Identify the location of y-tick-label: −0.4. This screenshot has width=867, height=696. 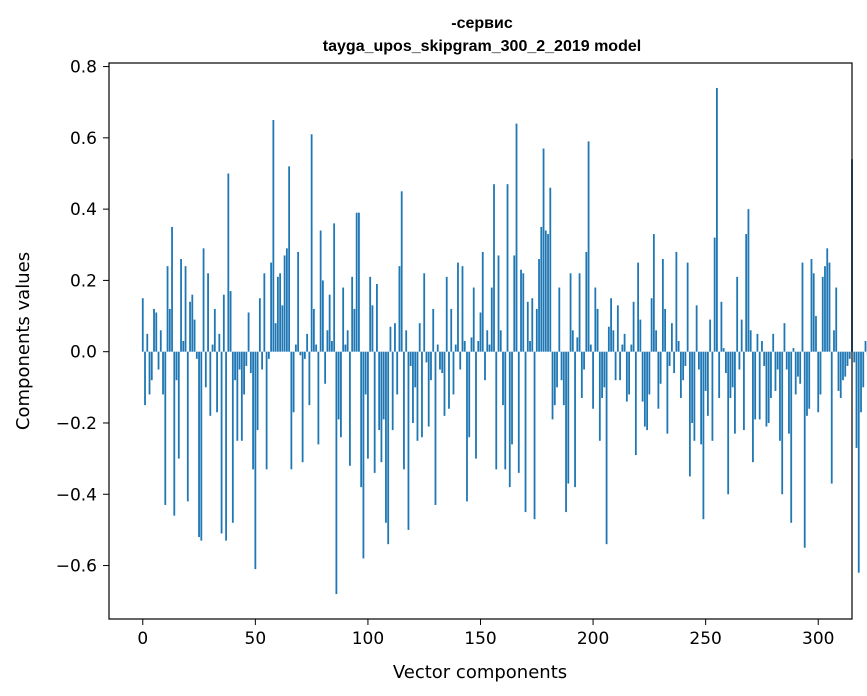
(76, 495).